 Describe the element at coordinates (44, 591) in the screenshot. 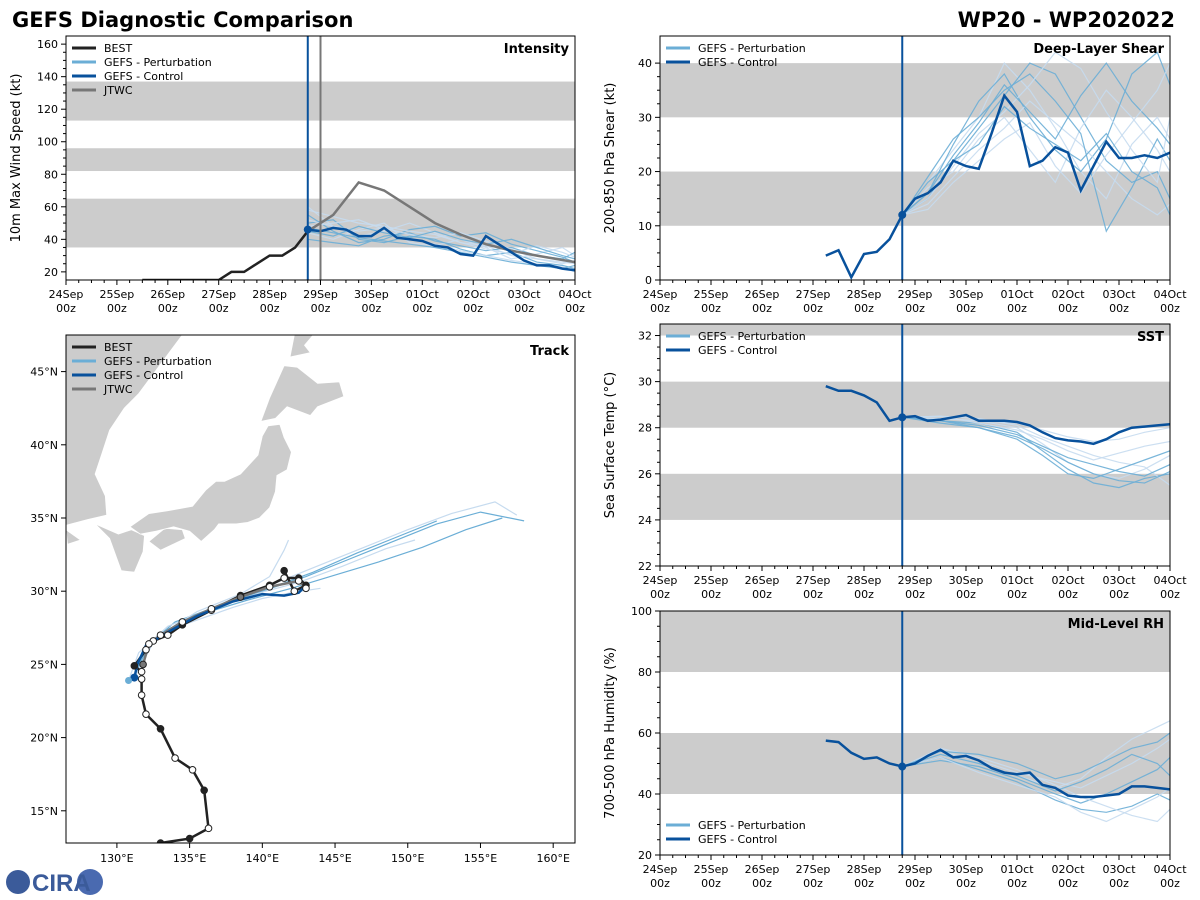

I see `y-tick-label: 30°N` at that location.